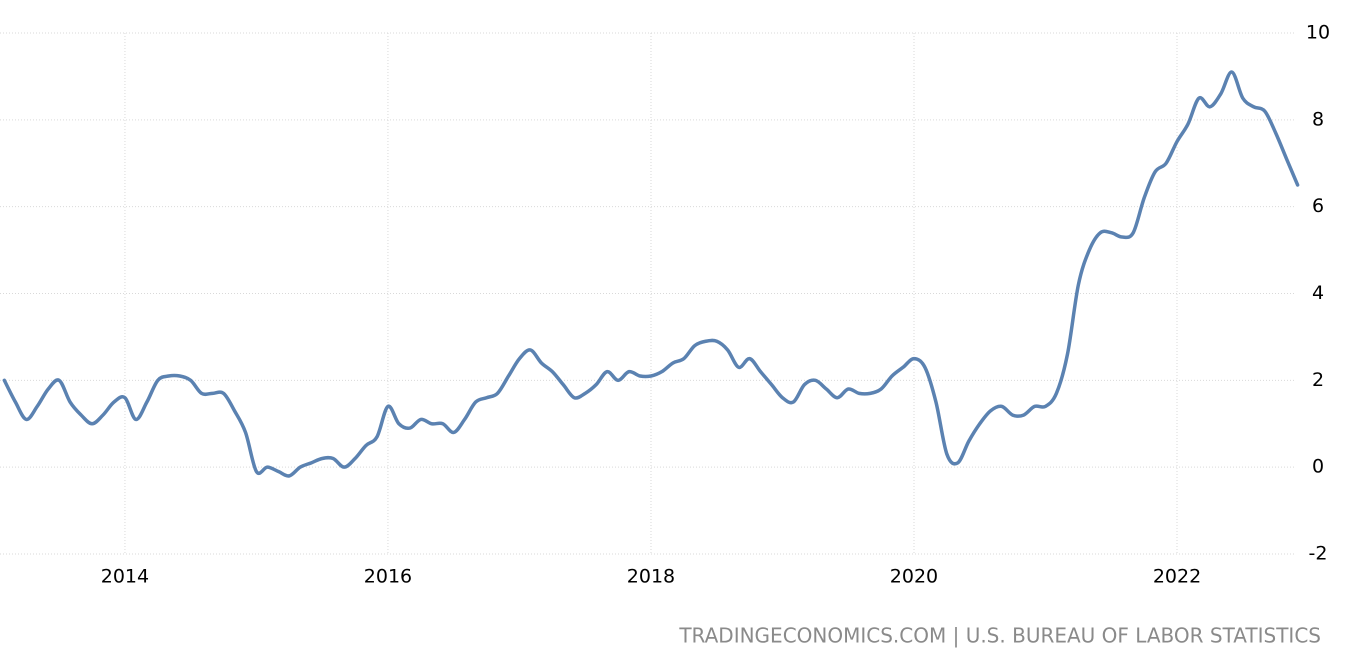  Describe the element at coordinates (1318, 293) in the screenshot. I see `y-tick-label: 4` at that location.